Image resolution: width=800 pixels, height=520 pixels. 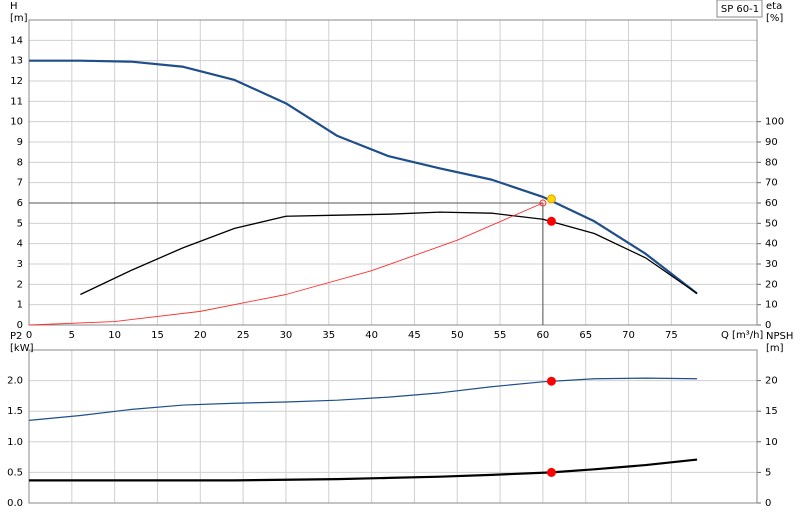 What do you see at coordinates (114, 335) in the screenshot?
I see `x-tick-label: 10` at bounding box center [114, 335].